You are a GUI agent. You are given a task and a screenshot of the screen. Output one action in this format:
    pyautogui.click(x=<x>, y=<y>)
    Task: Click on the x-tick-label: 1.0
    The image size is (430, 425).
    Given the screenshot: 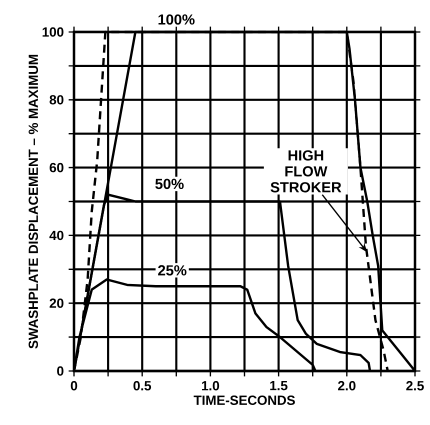 What is the action you would take?
    pyautogui.click(x=211, y=385)
    